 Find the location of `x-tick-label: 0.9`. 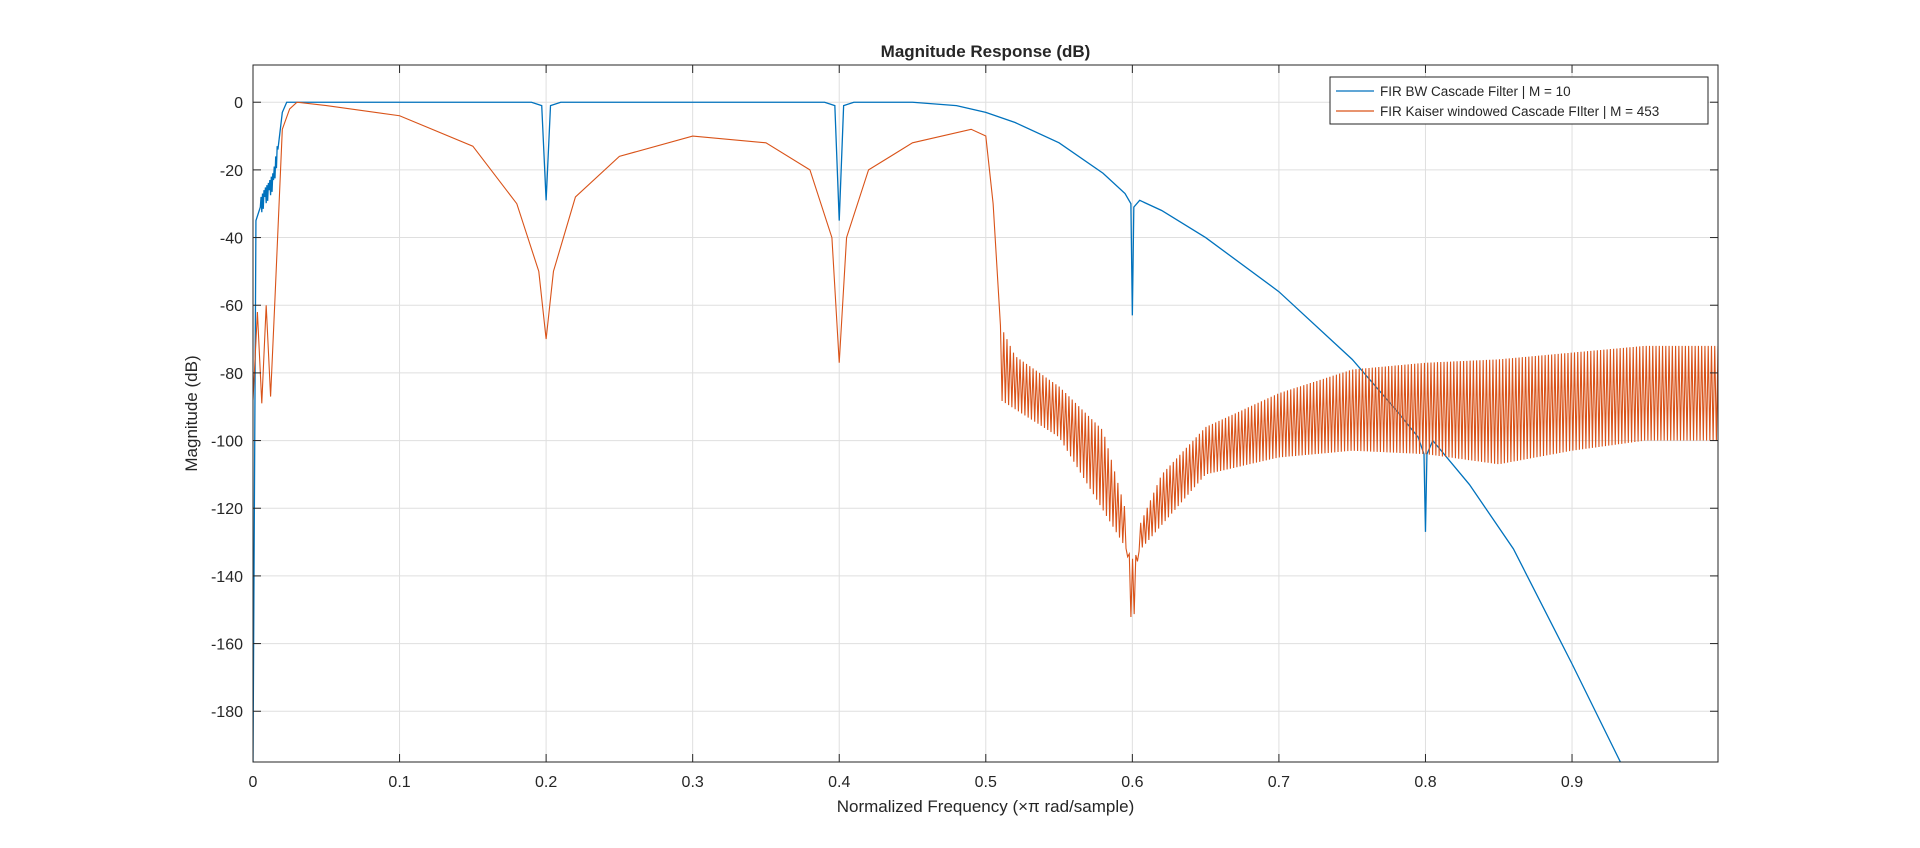

x-tick-label: 0.9 is located at coordinates (1572, 782).